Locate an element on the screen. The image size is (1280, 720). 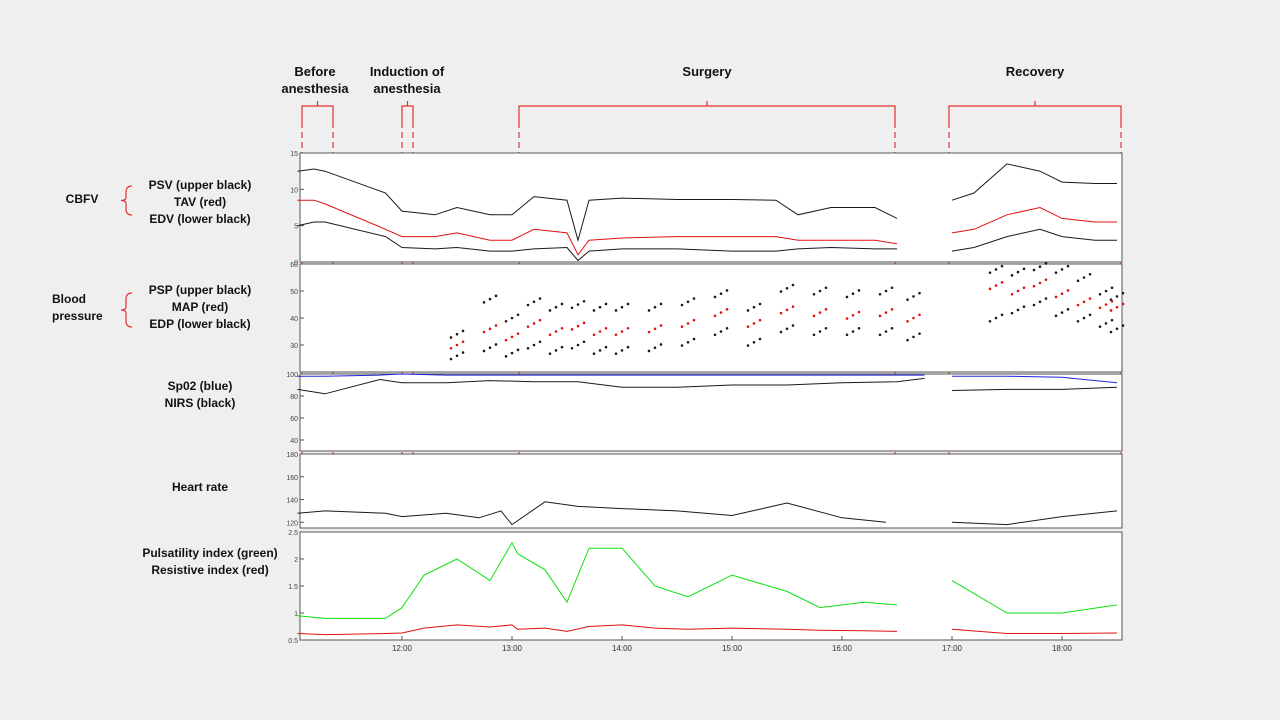
cbfv-group-label: CBFV is located at coordinates (82, 199).